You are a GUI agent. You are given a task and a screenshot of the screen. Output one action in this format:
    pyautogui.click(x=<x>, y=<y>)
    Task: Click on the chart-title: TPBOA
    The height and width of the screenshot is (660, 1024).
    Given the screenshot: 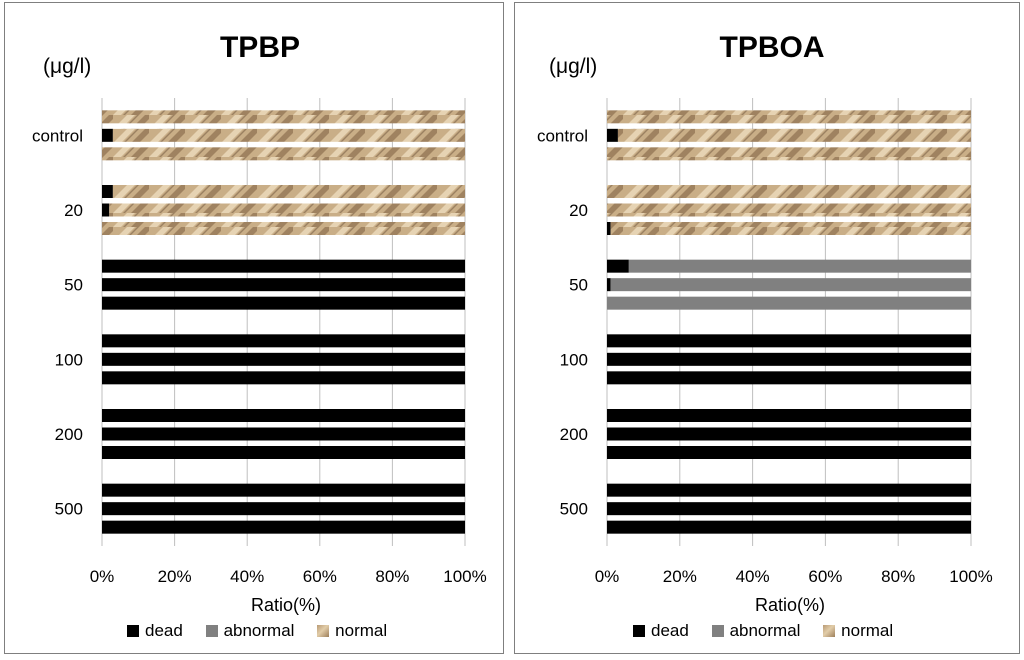 What is the action you would take?
    pyautogui.click(x=772, y=47)
    